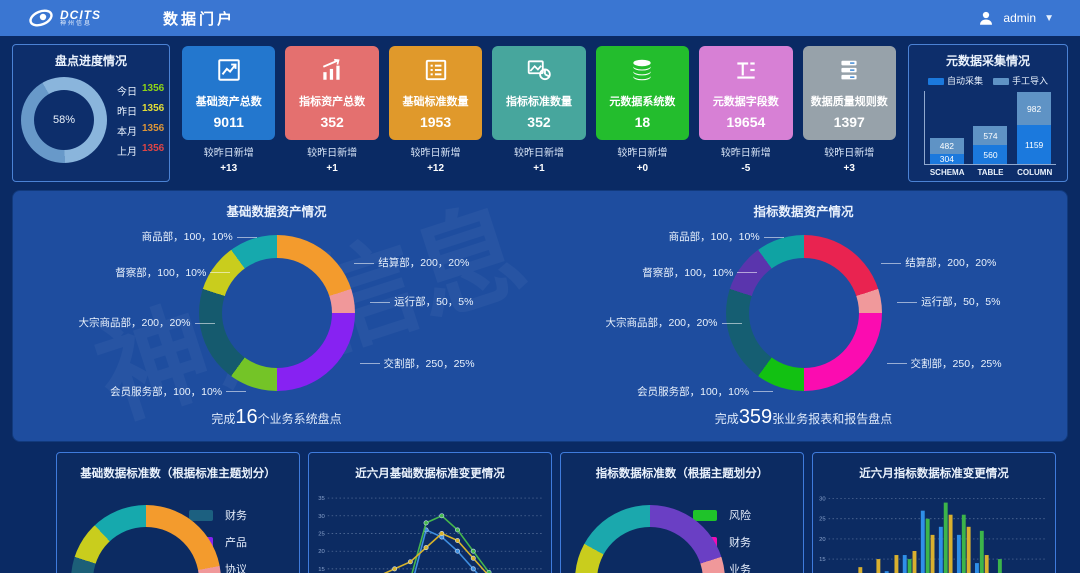 Image resolution: width=1080 pixels, height=573 pixels. I want to click on kpi-card-2: 指标资产总数 352, so click(332, 93).